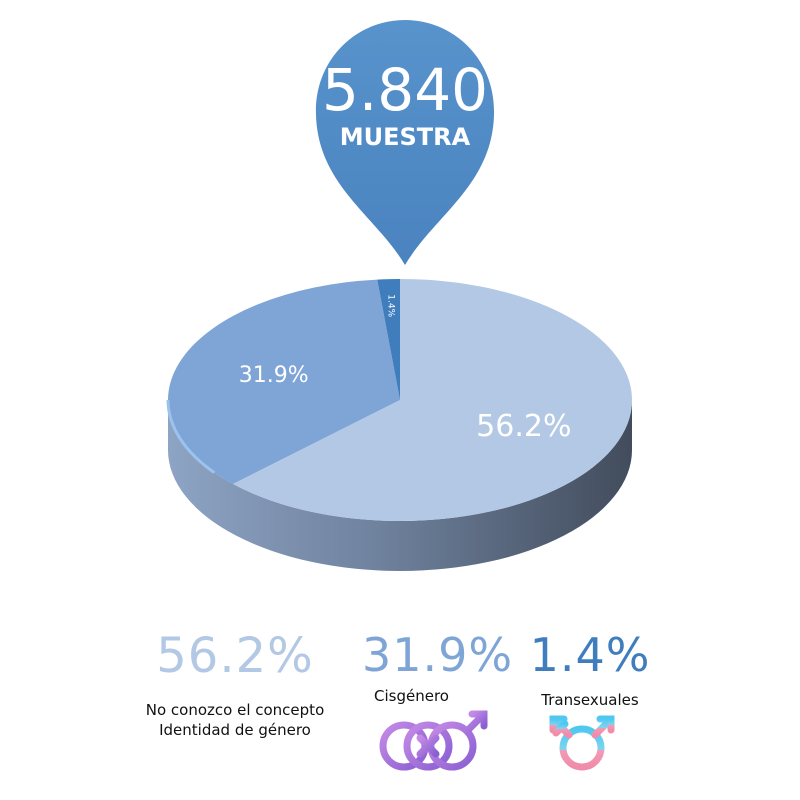  What do you see at coordinates (405, 369) in the screenshot?
I see `pie-value-labels: 56.2% 31.9% 1.4%` at bounding box center [405, 369].